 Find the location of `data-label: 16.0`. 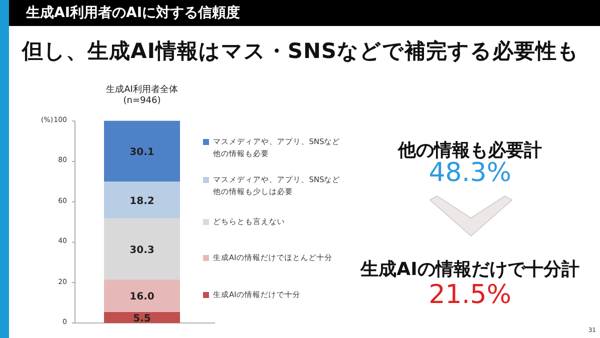

data-label: 16.0 is located at coordinates (142, 297).